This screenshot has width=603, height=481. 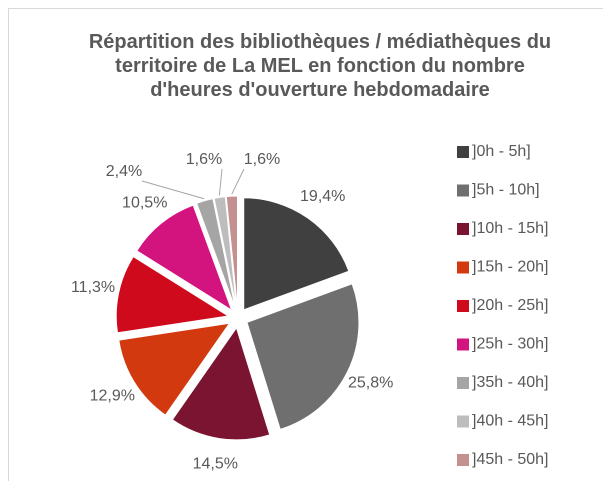 I want to click on data-label: 25,8%, so click(x=370, y=383).